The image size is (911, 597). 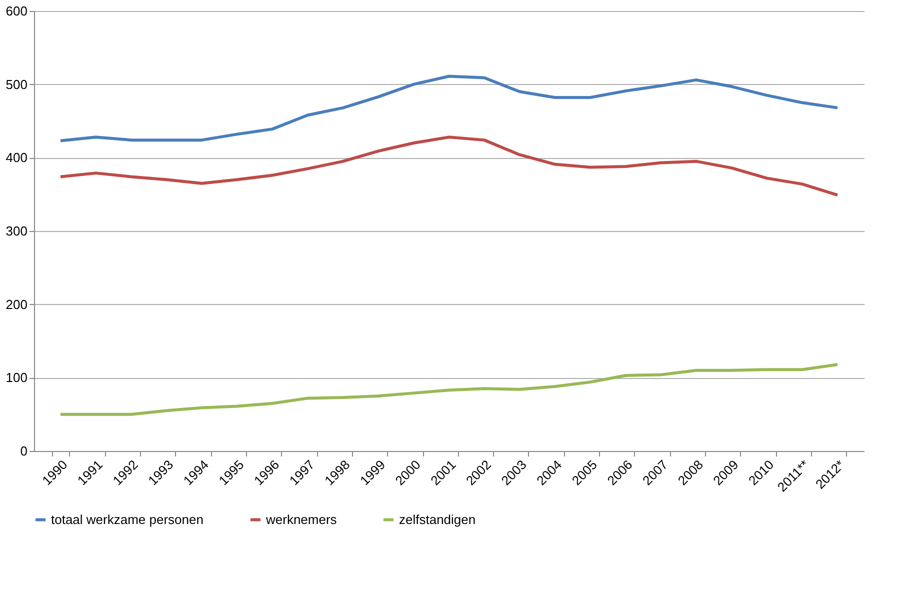 I want to click on legend-label: totaal werkzame personen, so click(x=127, y=519).